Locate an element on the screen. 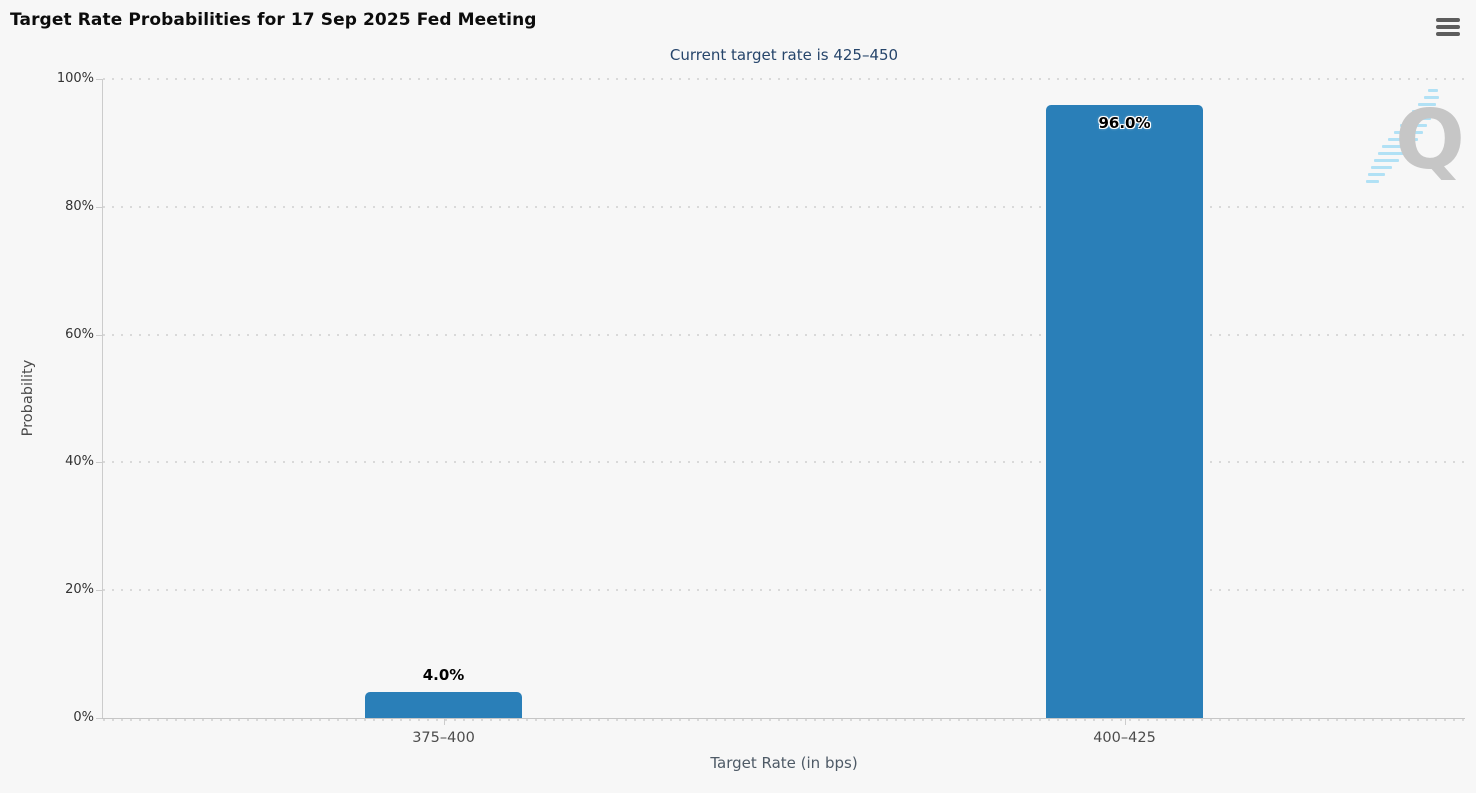 Image resolution: width=1476 pixels, height=793 pixels. y-tick-label: 40% is located at coordinates (79, 462).